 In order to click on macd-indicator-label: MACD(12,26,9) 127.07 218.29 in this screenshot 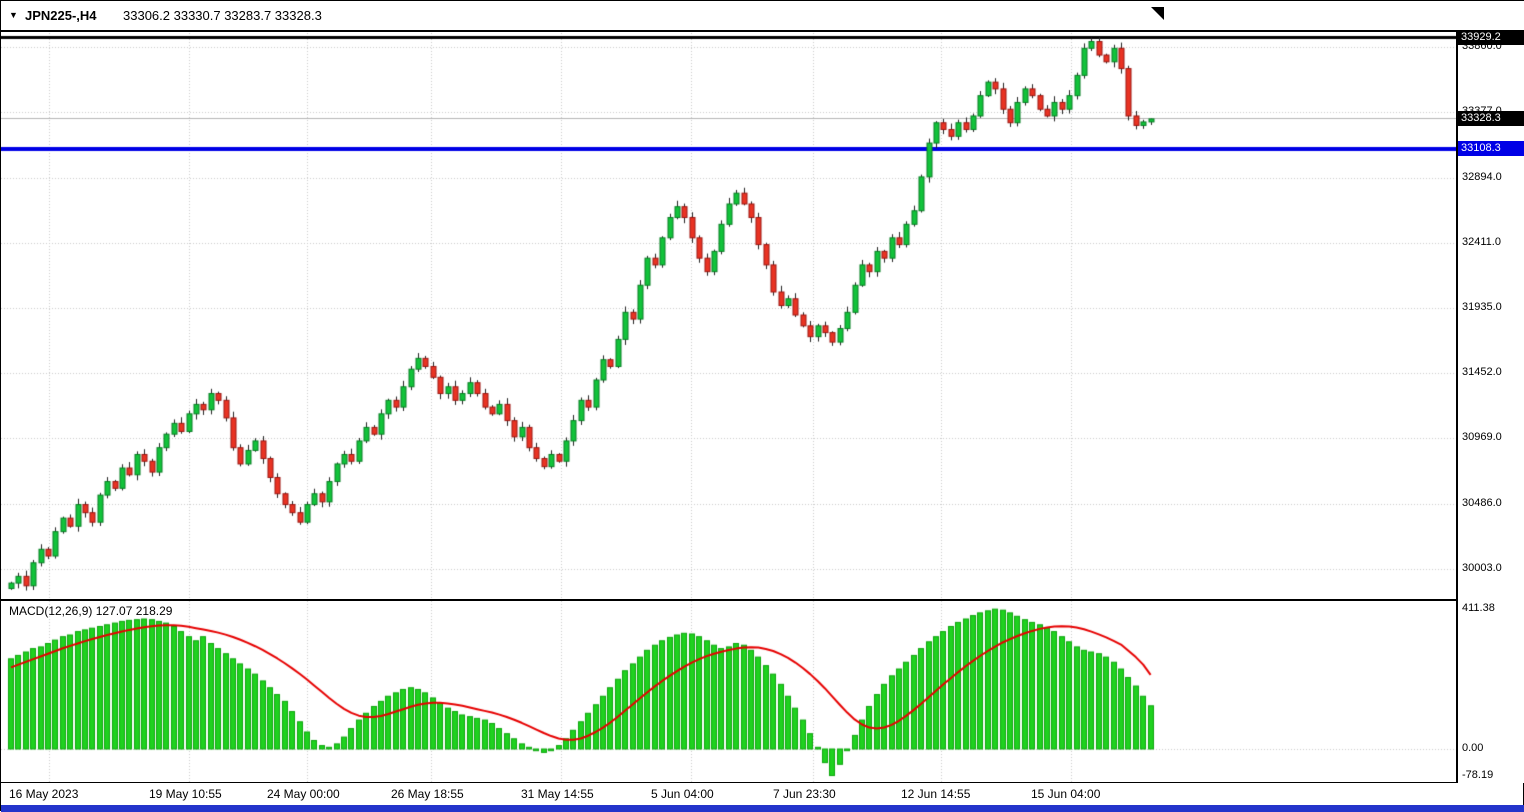, I will do `click(91, 611)`.